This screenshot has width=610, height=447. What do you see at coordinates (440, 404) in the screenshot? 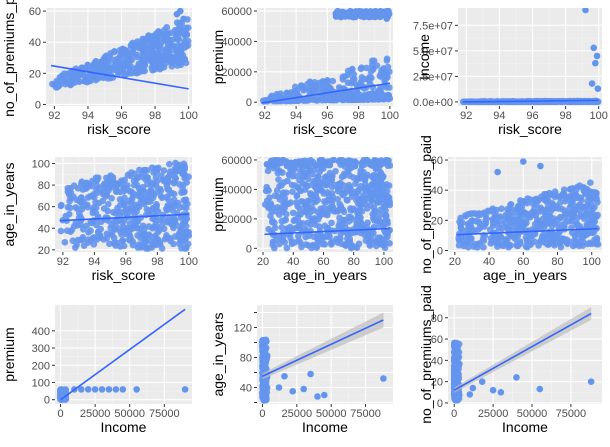
I see `y-tick-label: 0` at bounding box center [440, 404].